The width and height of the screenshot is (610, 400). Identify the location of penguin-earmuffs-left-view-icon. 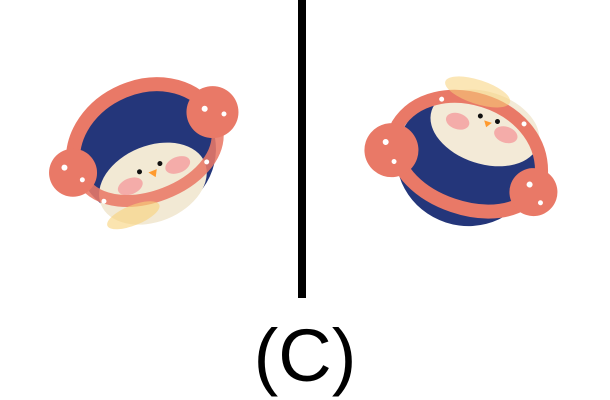
(144, 153).